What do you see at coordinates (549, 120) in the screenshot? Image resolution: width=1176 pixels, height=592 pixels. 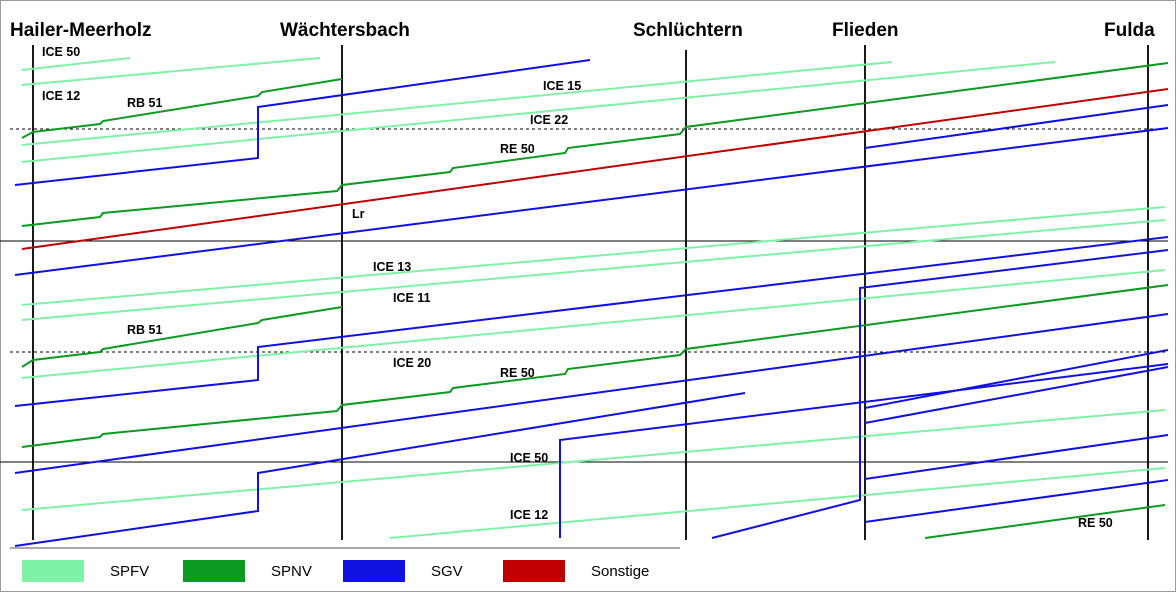 I see `train-label: ICE 22` at bounding box center [549, 120].